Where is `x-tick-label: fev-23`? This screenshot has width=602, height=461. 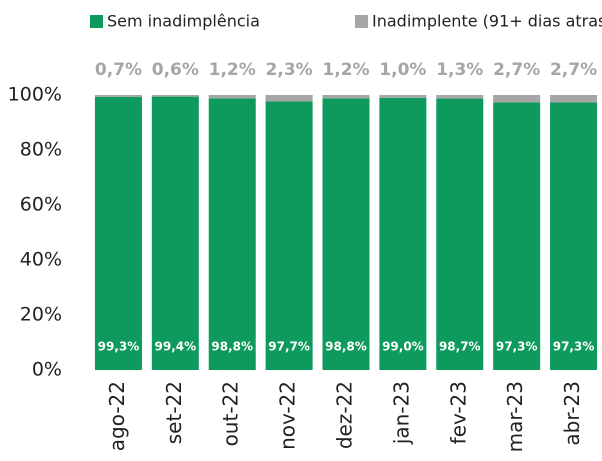 x-tick-label: fev-23 is located at coordinates (458, 412).